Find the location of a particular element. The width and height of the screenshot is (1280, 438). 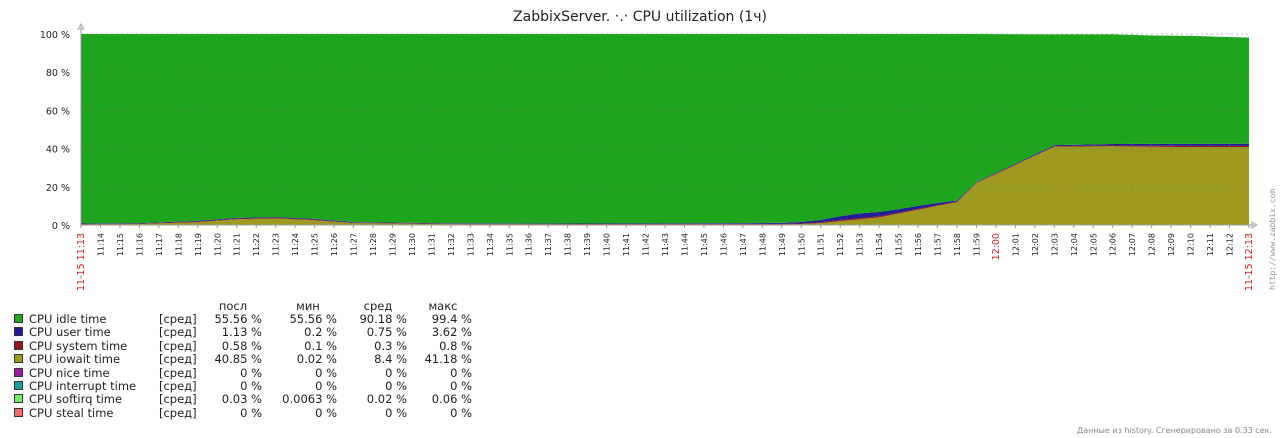

x-tick-label: 11:30 is located at coordinates (412, 244).